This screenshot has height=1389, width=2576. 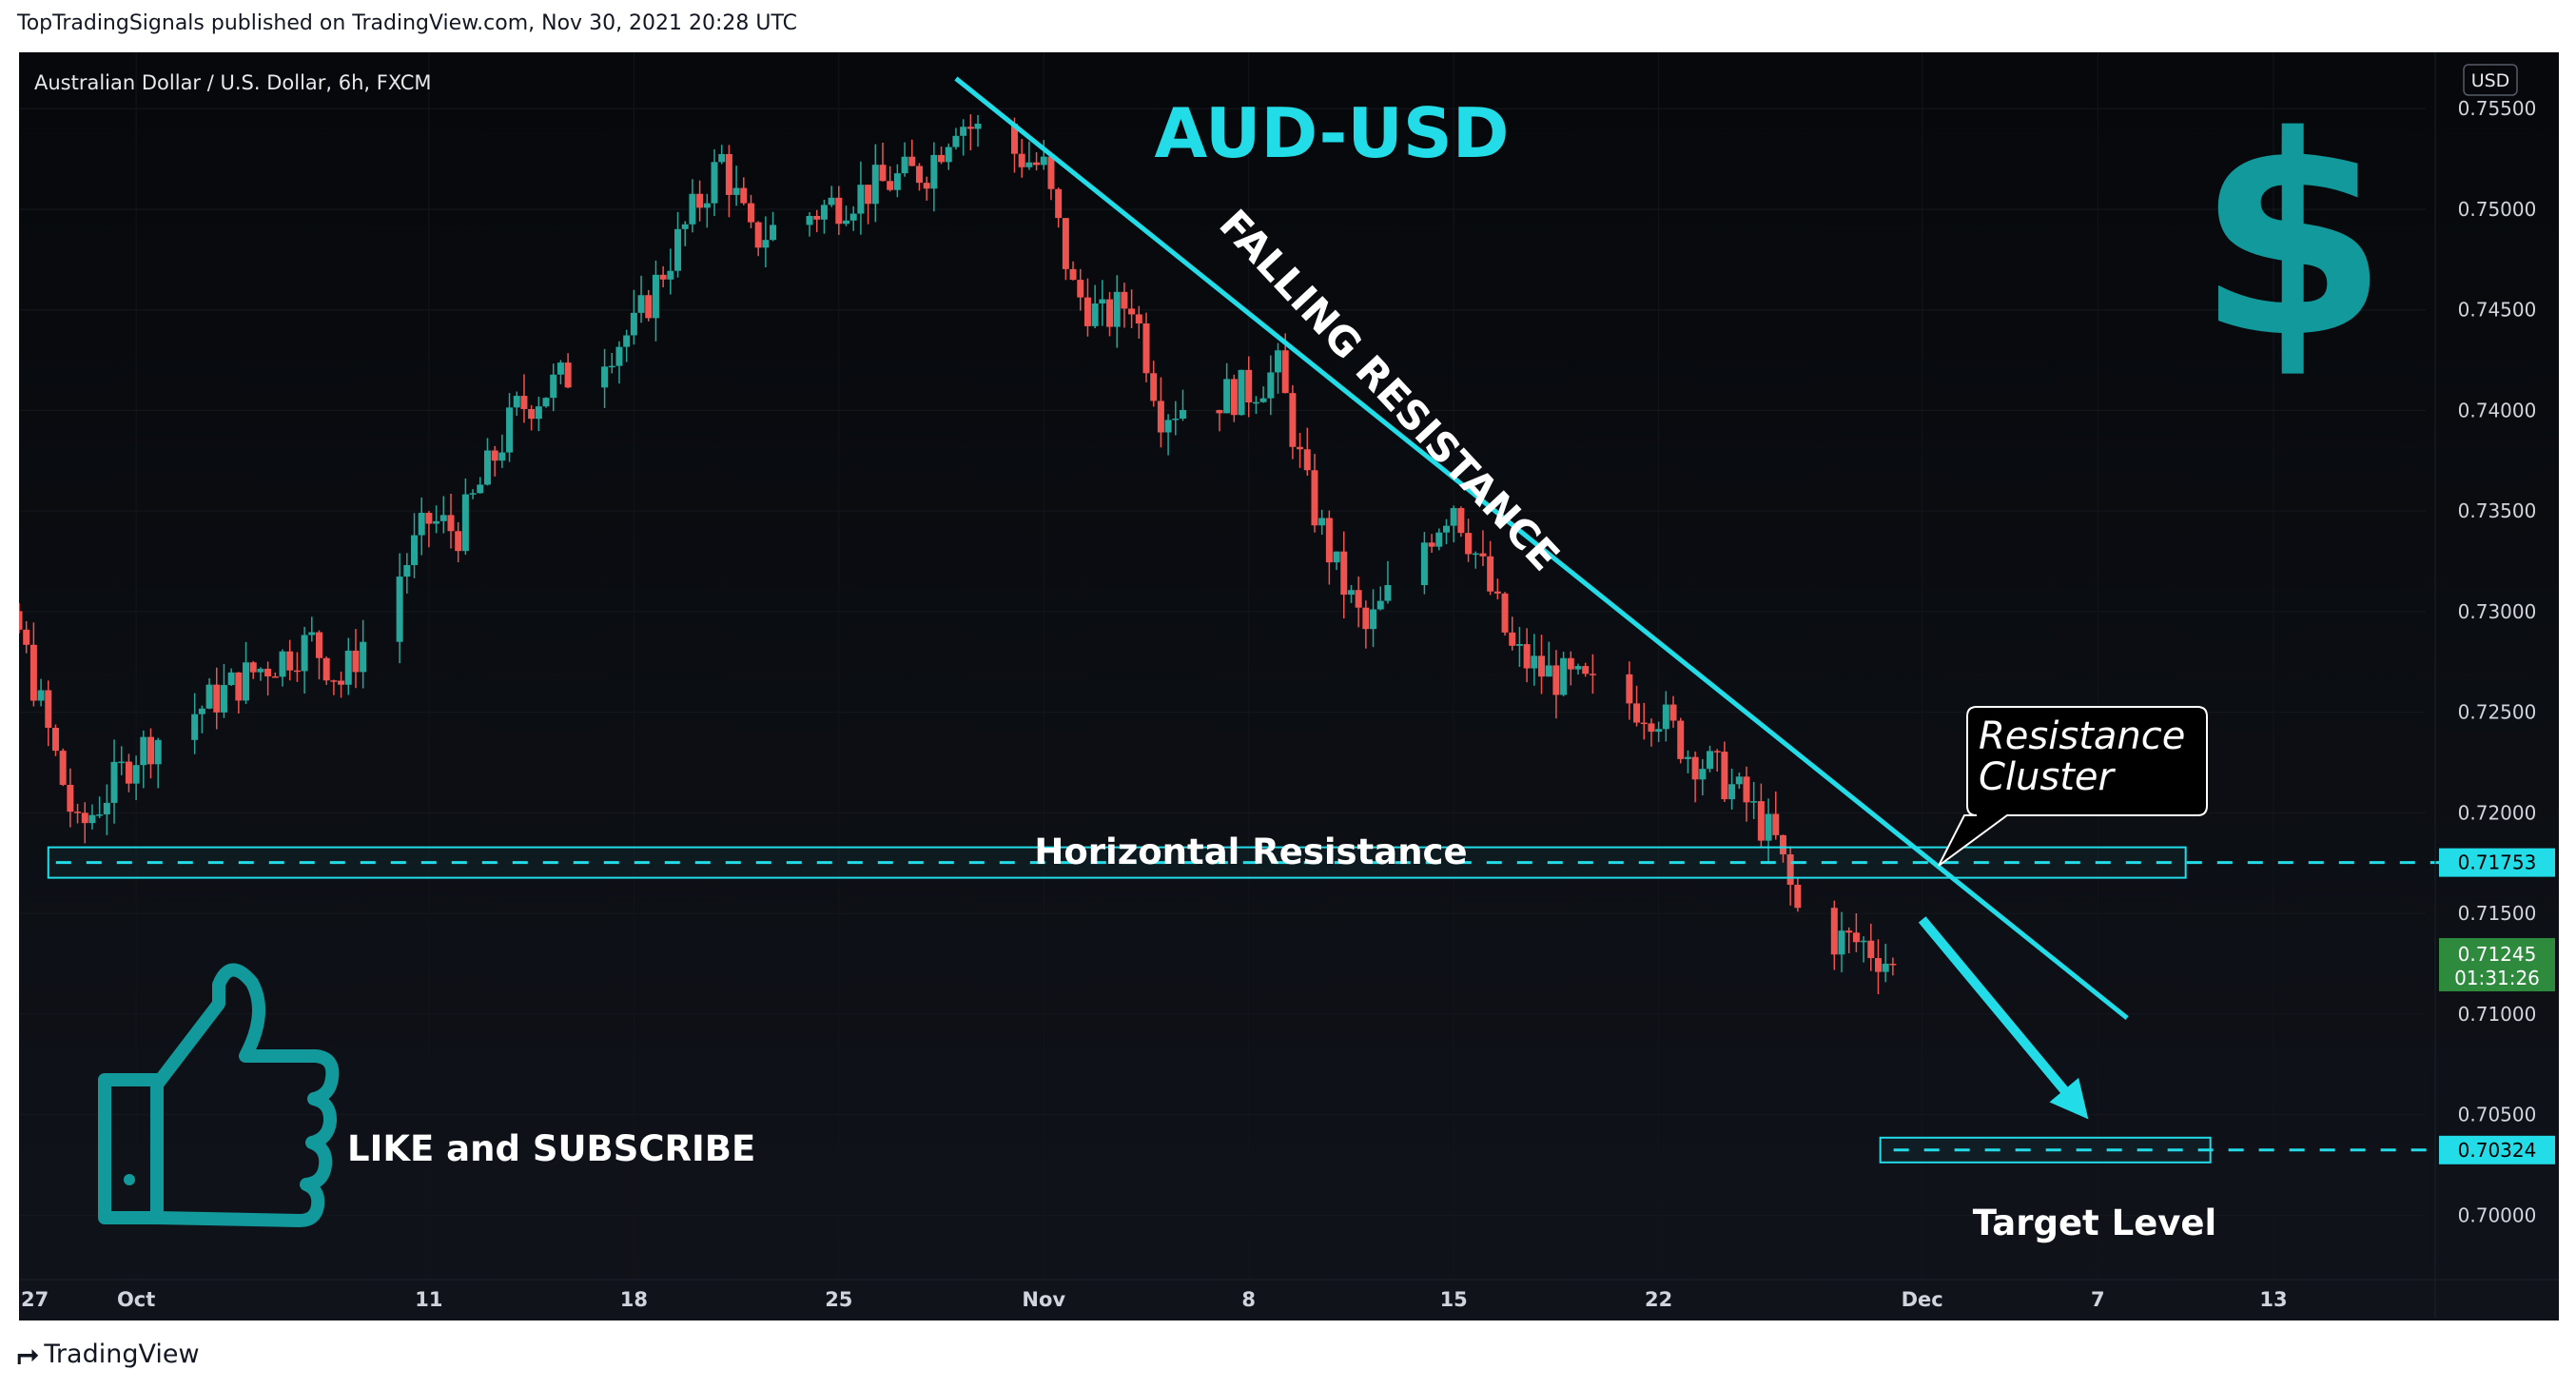 I want to click on target-level-label: Target Level, so click(x=2094, y=1223).